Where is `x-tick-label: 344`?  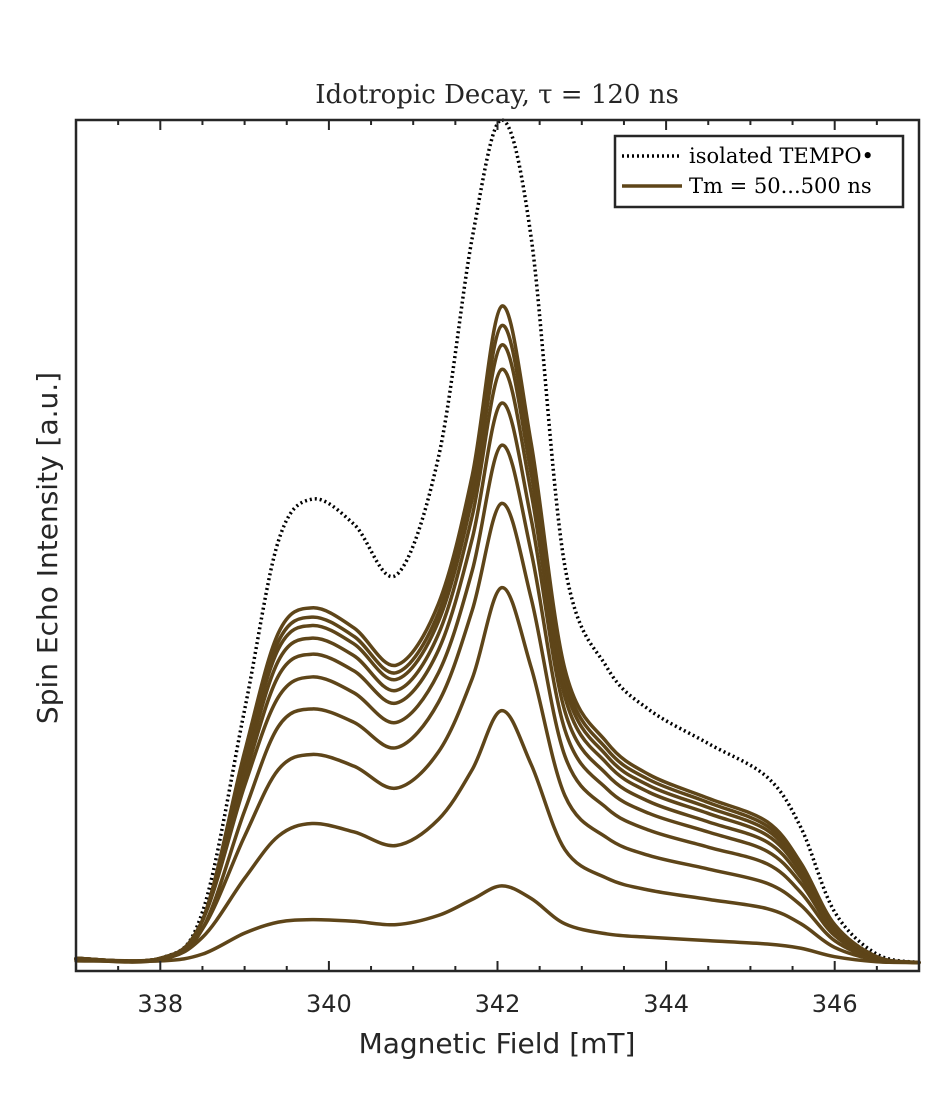
x-tick-label: 344 is located at coordinates (666, 1004).